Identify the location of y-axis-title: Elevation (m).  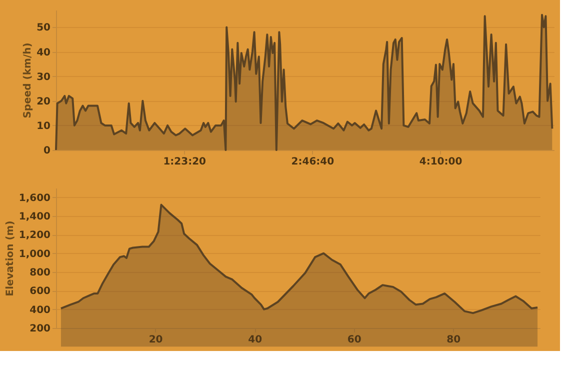
(10, 258).